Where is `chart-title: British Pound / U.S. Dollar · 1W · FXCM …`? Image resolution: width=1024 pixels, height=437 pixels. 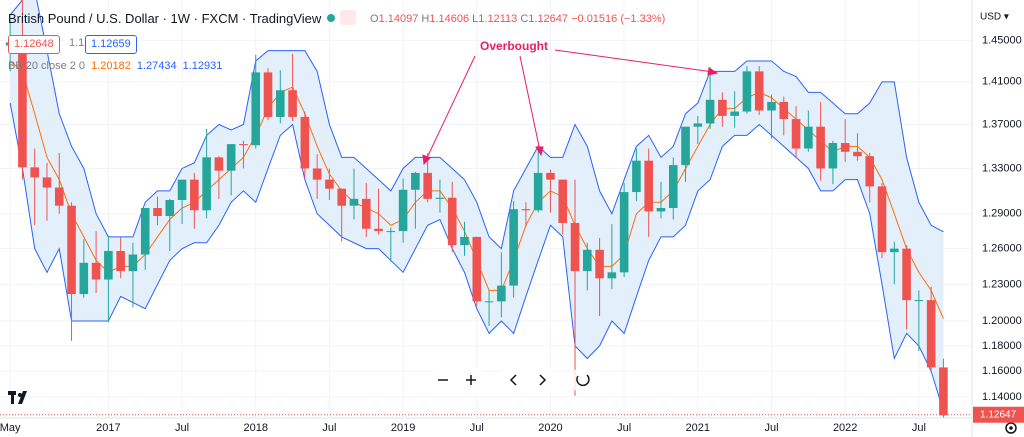
chart-title: British Pound / U.S. Dollar · 1W · FXCM … is located at coordinates (165, 18).